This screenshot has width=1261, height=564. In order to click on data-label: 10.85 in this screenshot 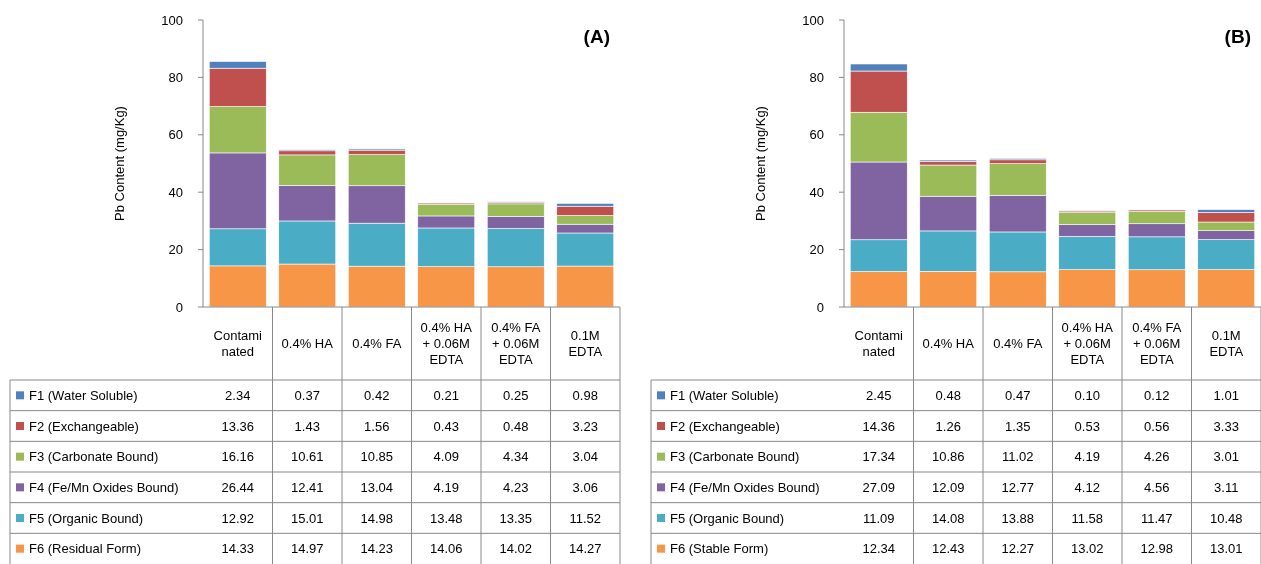, I will do `click(377, 457)`.